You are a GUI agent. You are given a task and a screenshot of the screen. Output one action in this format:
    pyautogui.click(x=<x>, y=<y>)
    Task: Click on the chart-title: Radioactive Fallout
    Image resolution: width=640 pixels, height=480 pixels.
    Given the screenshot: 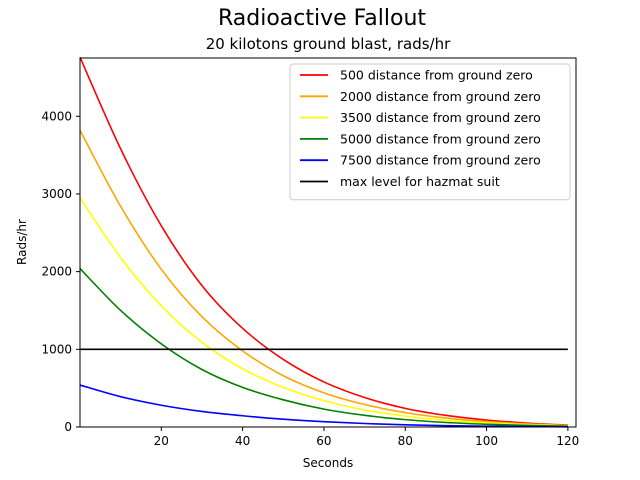 What is the action you would take?
    pyautogui.click(x=322, y=18)
    